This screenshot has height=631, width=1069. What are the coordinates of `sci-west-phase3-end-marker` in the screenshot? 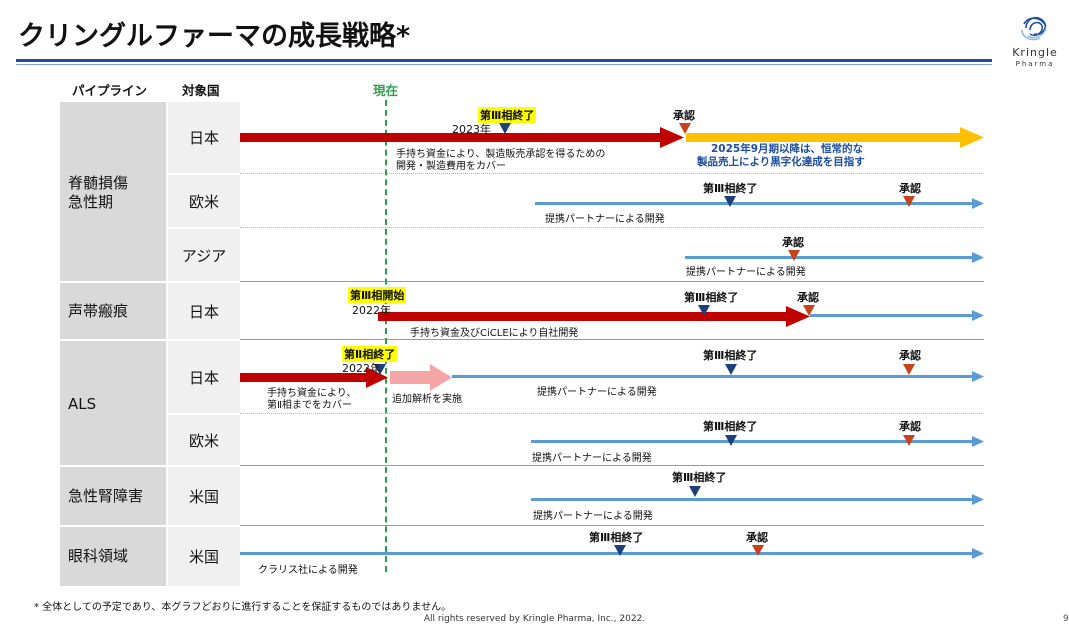 It's located at (730, 201).